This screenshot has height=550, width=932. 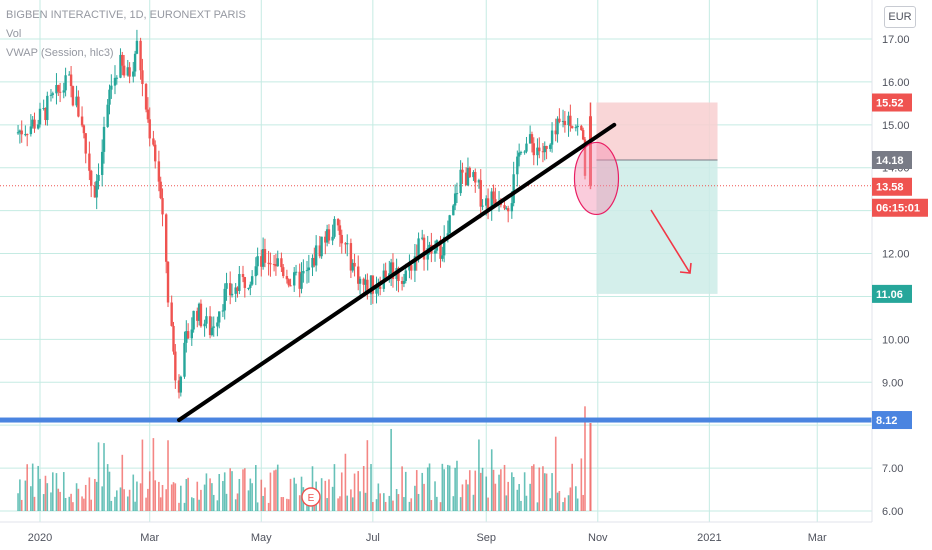 I want to click on x-tick-label: 2020, so click(x=40, y=538).